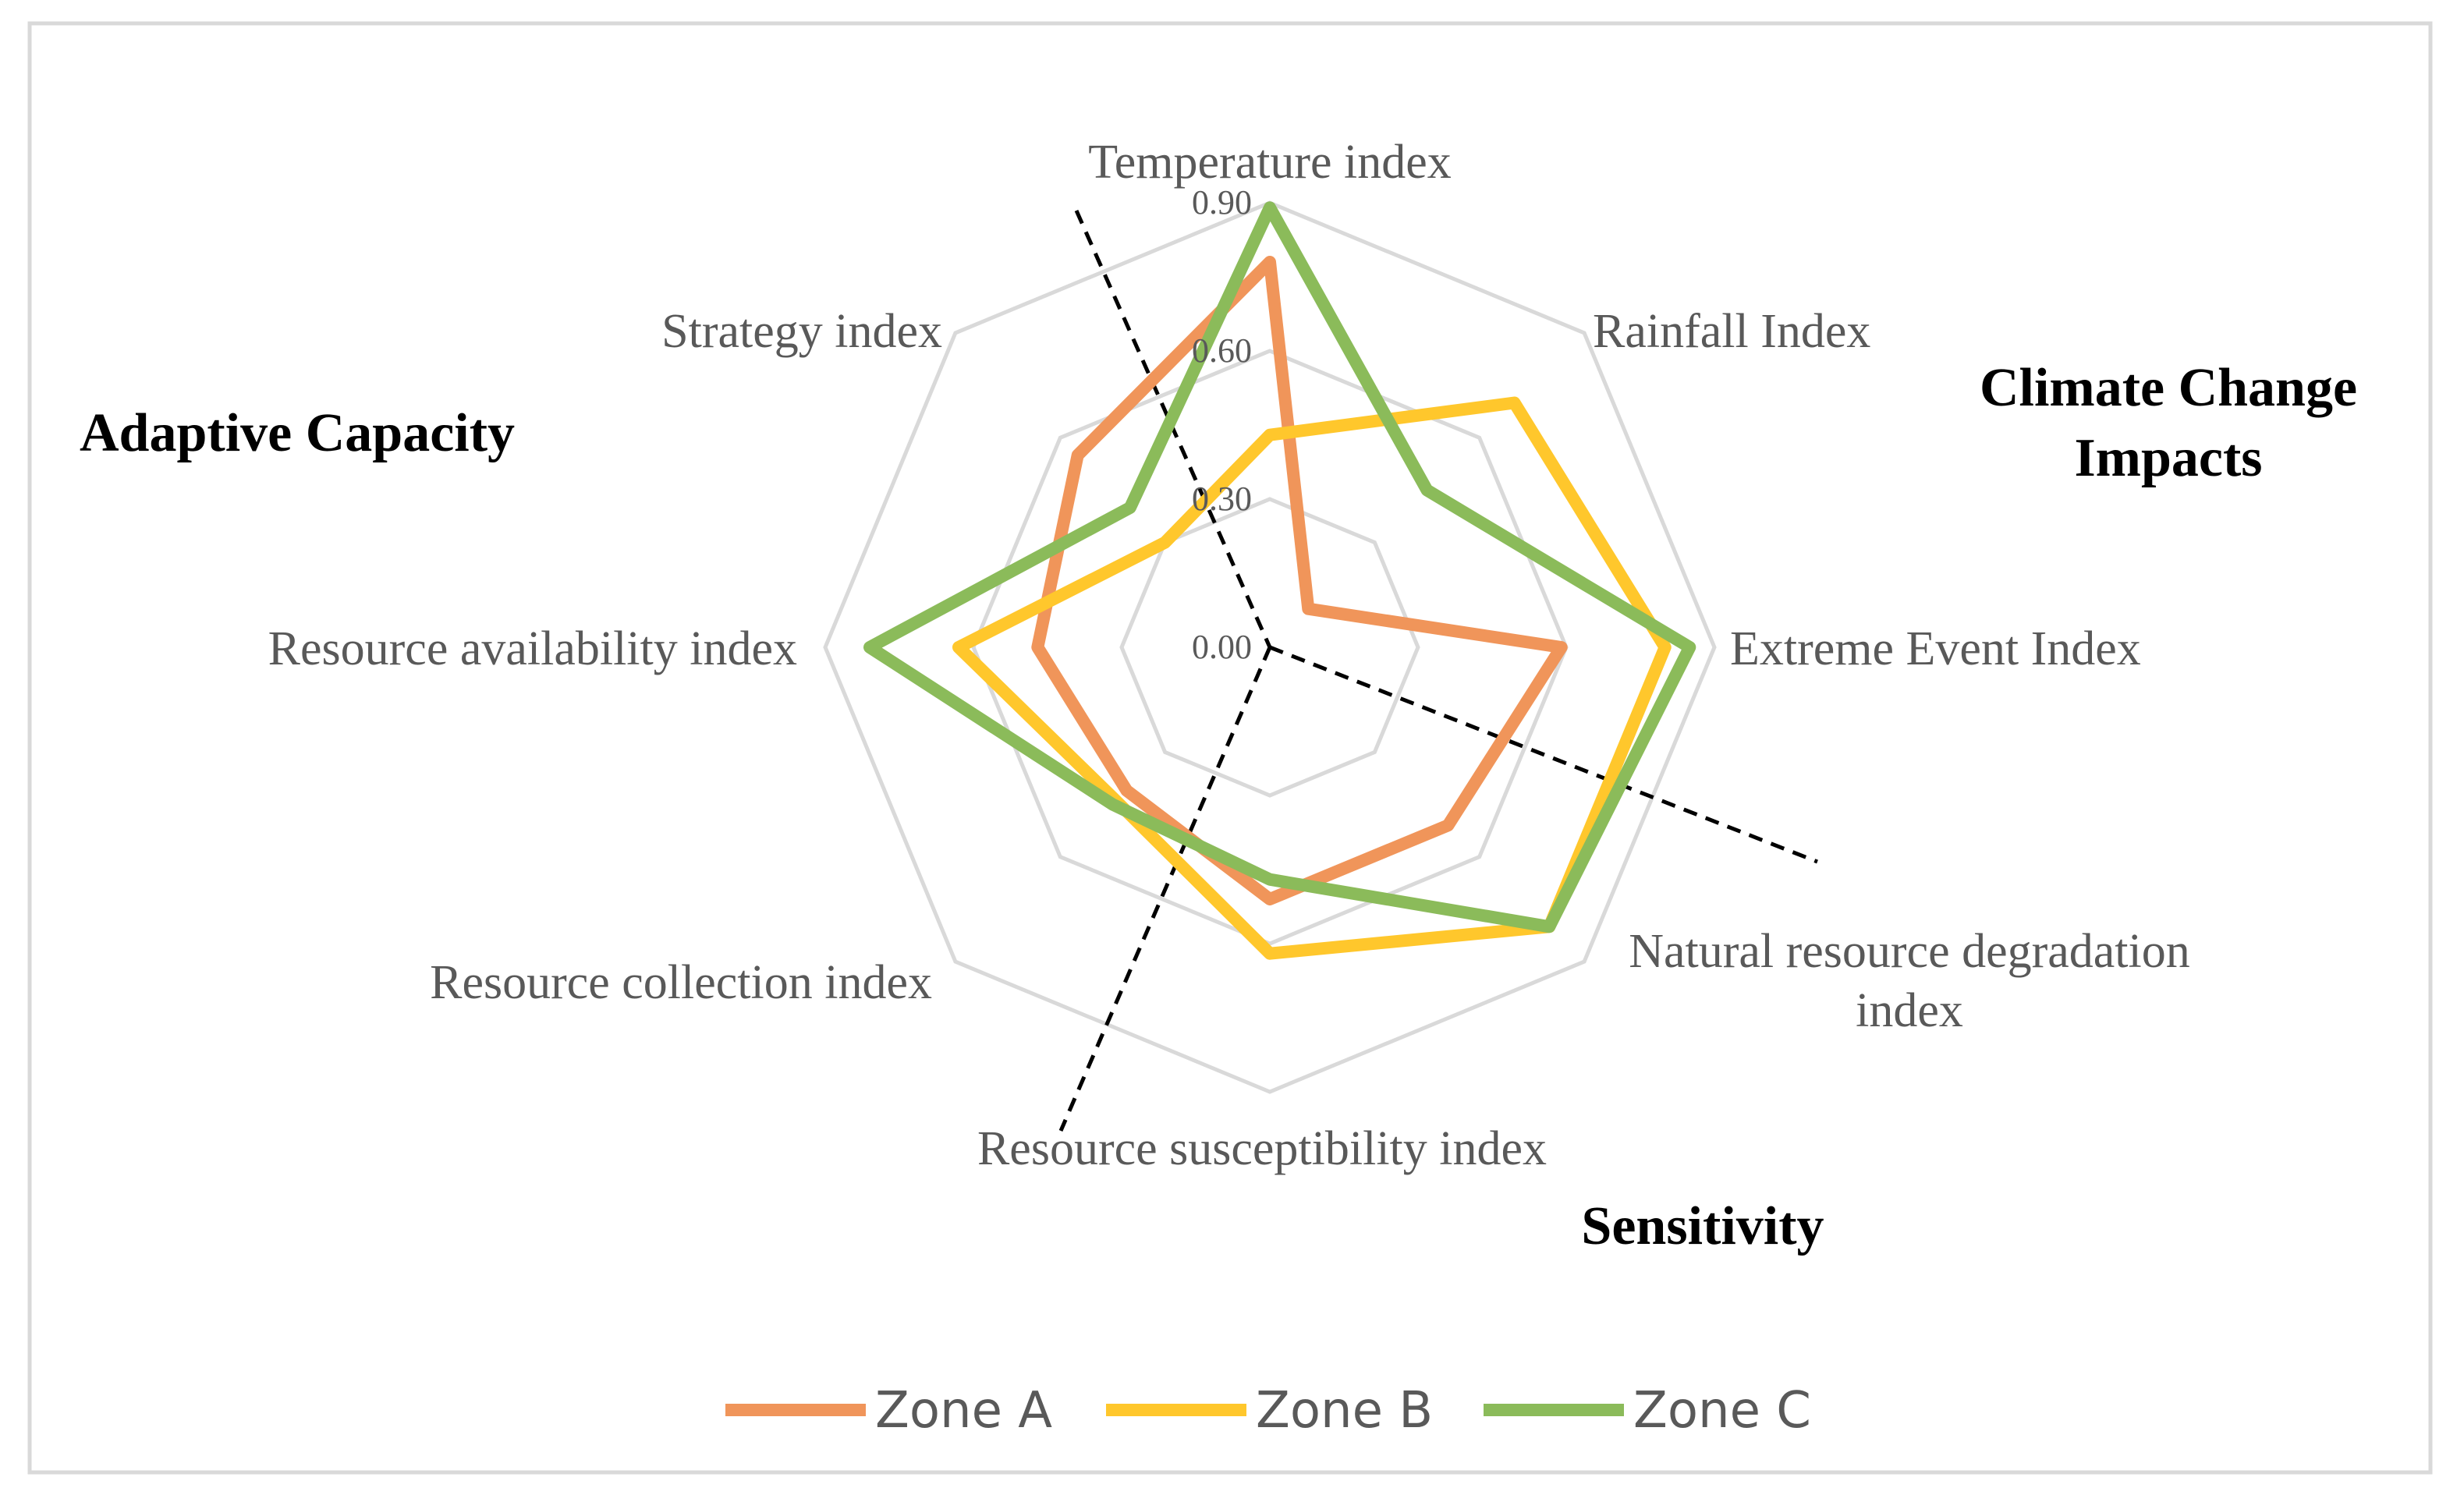  I want to click on tick-label: 0.00, so click(1222, 647).